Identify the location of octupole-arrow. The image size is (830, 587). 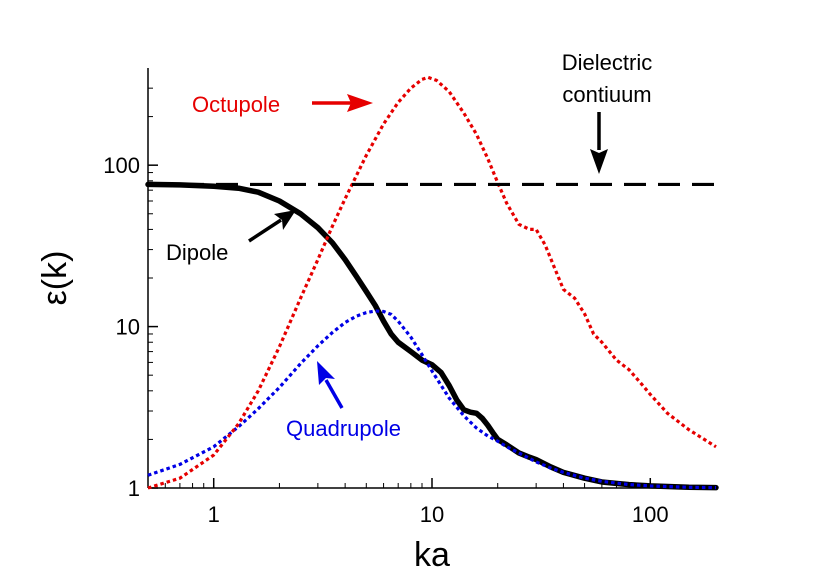
(342, 103).